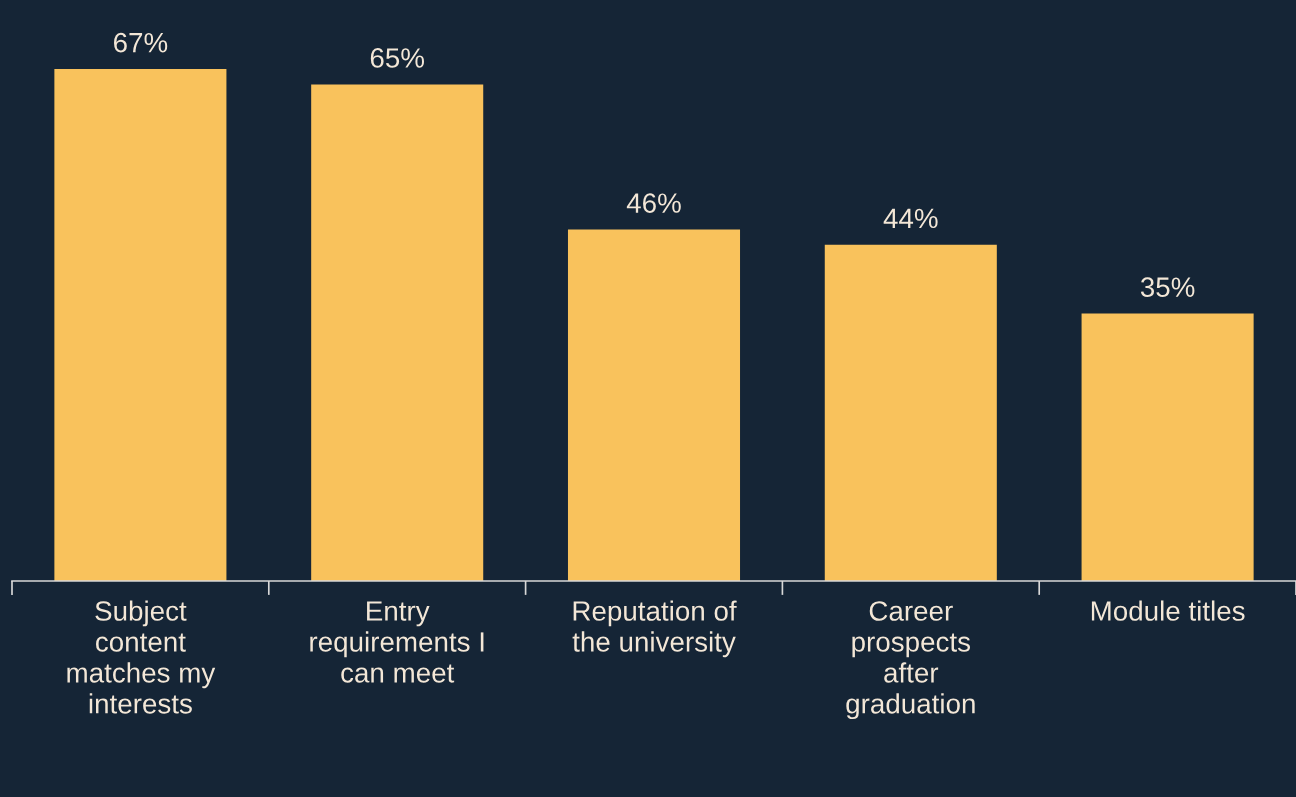 The width and height of the screenshot is (1296, 797). I want to click on data-label: 35%, so click(1167, 287).